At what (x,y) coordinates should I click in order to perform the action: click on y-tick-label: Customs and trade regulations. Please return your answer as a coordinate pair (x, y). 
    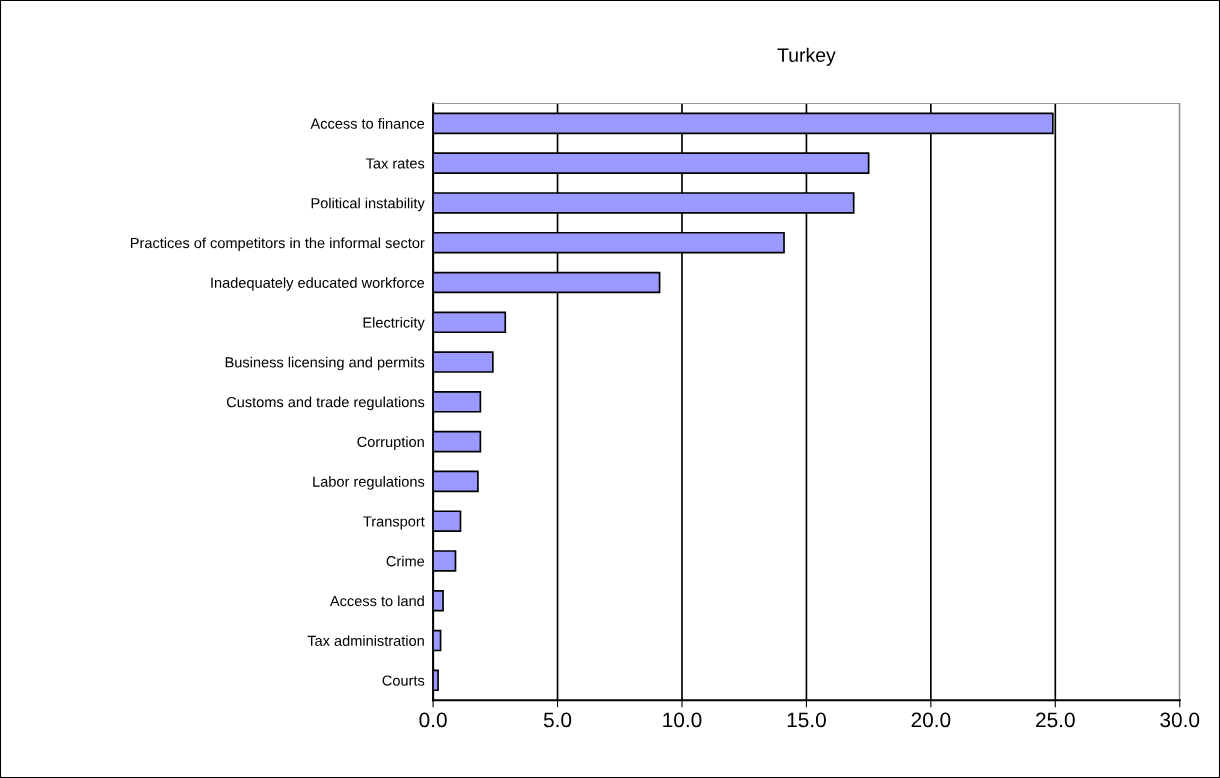
    Looking at the image, I should click on (325, 403).